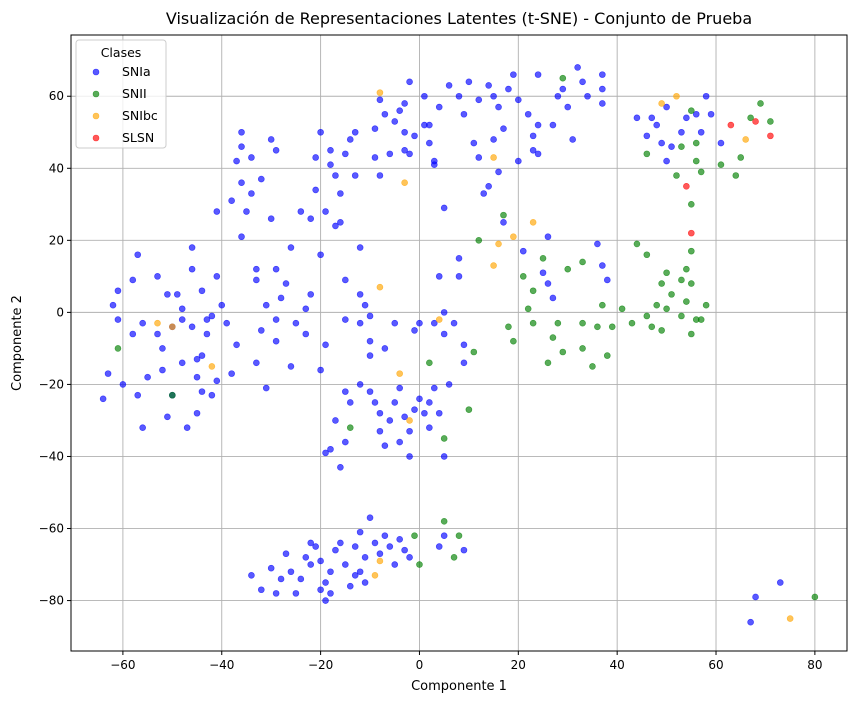 This screenshot has width=853, height=702. What do you see at coordinates (96, 116) in the screenshot?
I see `legend-marker` at bounding box center [96, 116].